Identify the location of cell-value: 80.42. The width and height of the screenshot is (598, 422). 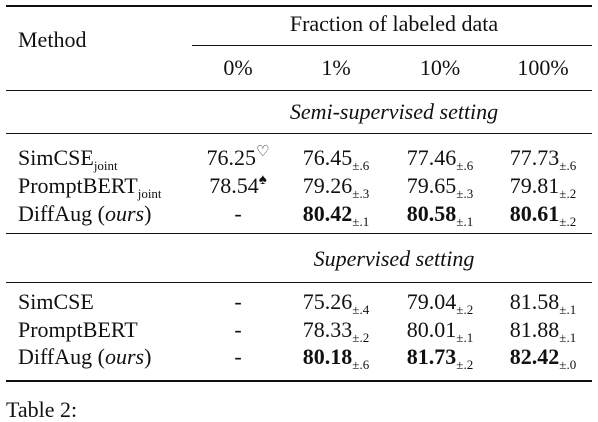
(327, 213).